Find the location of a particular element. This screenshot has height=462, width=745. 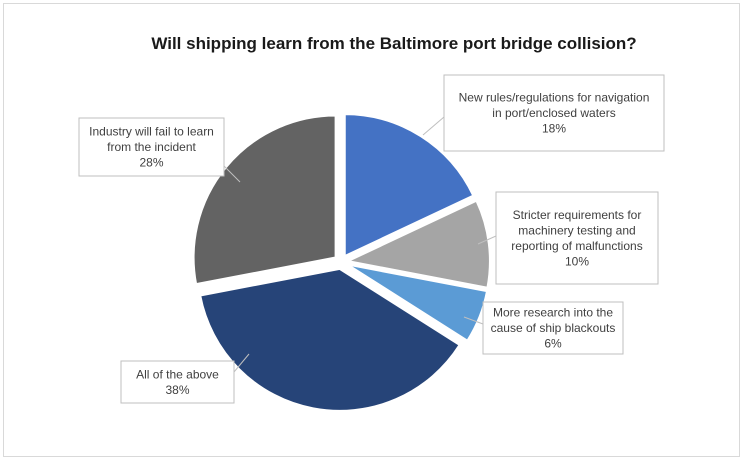

data-label-text: cause of ship blackouts is located at coordinates (553, 328).